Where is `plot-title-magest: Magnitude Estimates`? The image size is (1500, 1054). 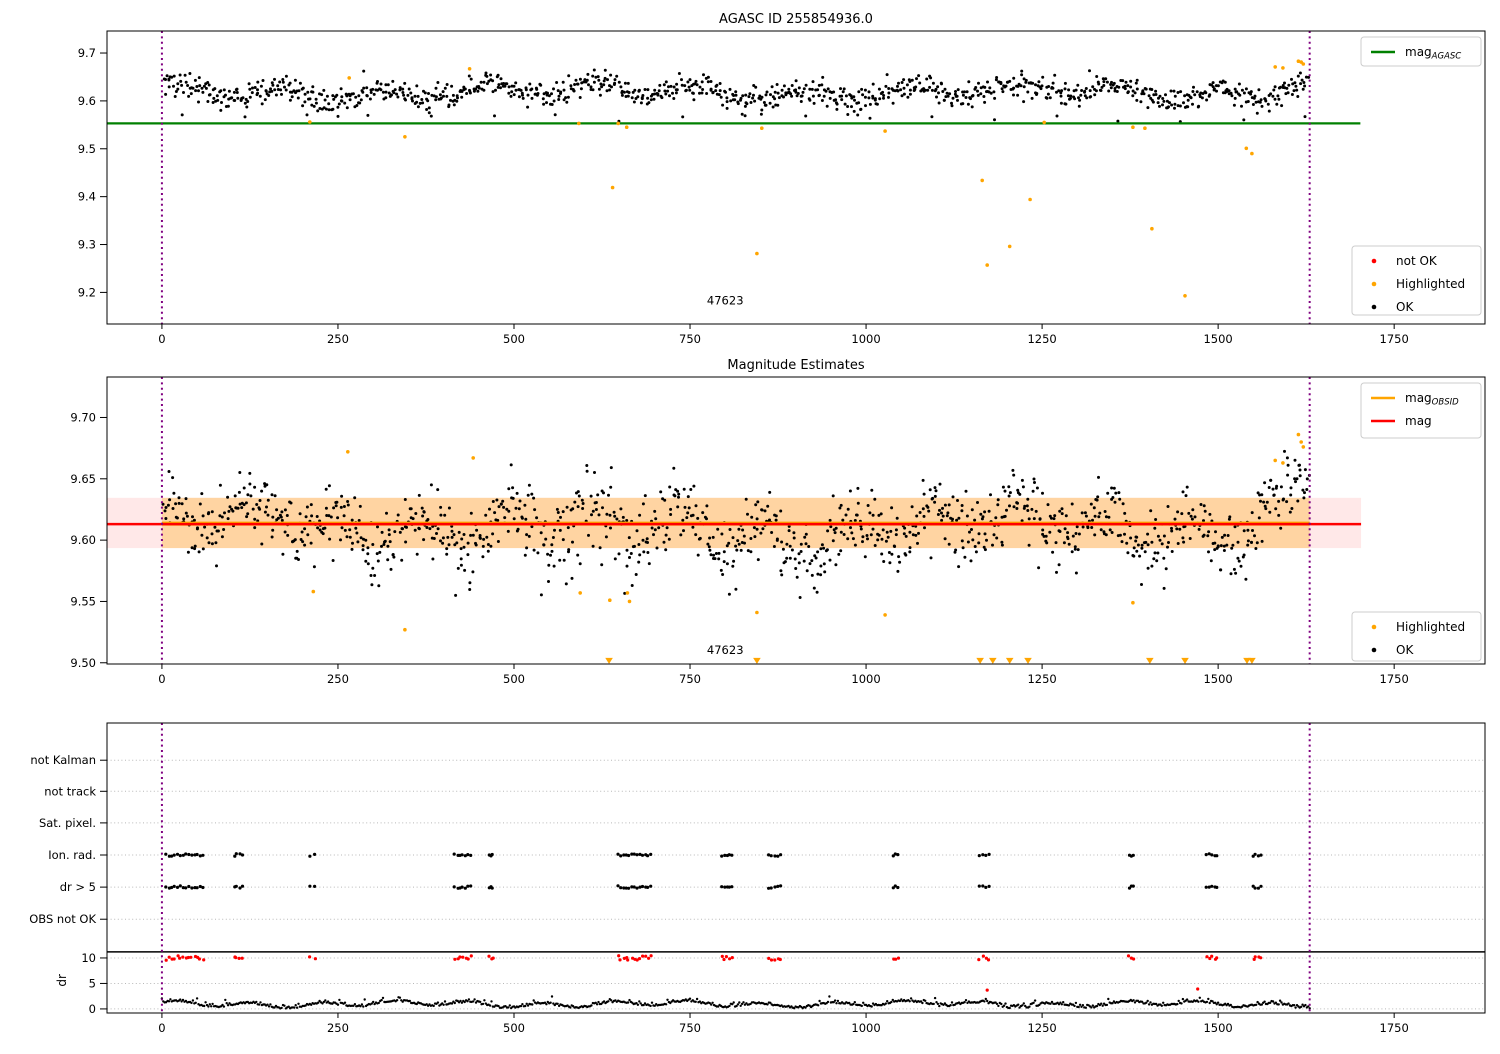
plot-title-magest: Magnitude Estimates is located at coordinates (795, 365).